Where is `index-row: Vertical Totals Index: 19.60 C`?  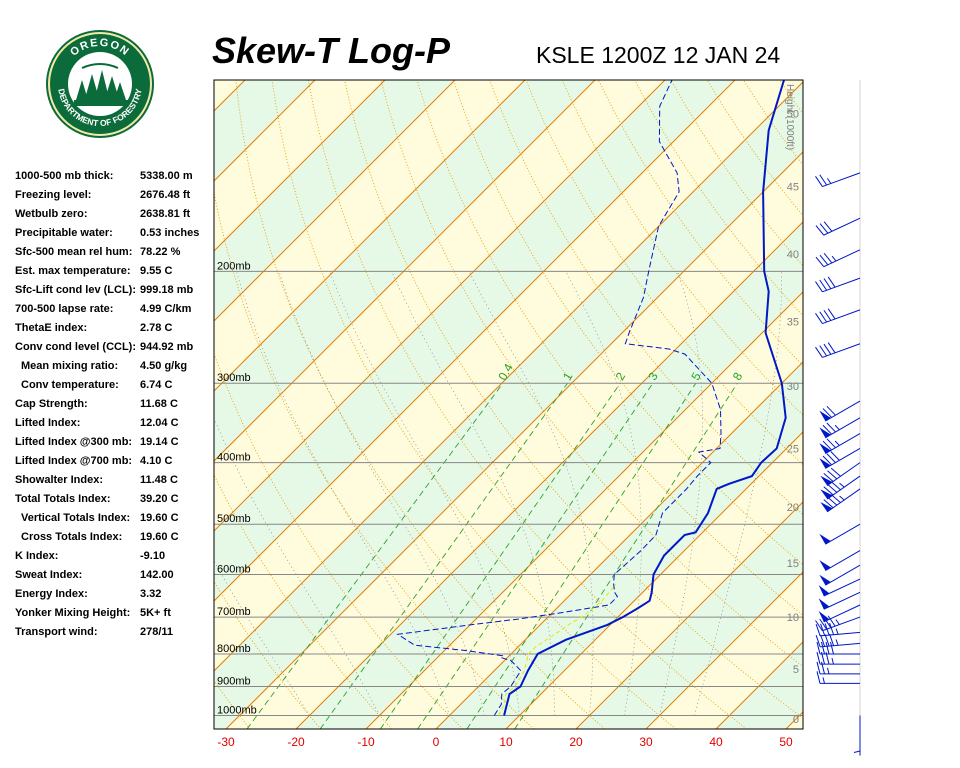
index-row: Vertical Totals Index: 19.60 C is located at coordinates (115, 519).